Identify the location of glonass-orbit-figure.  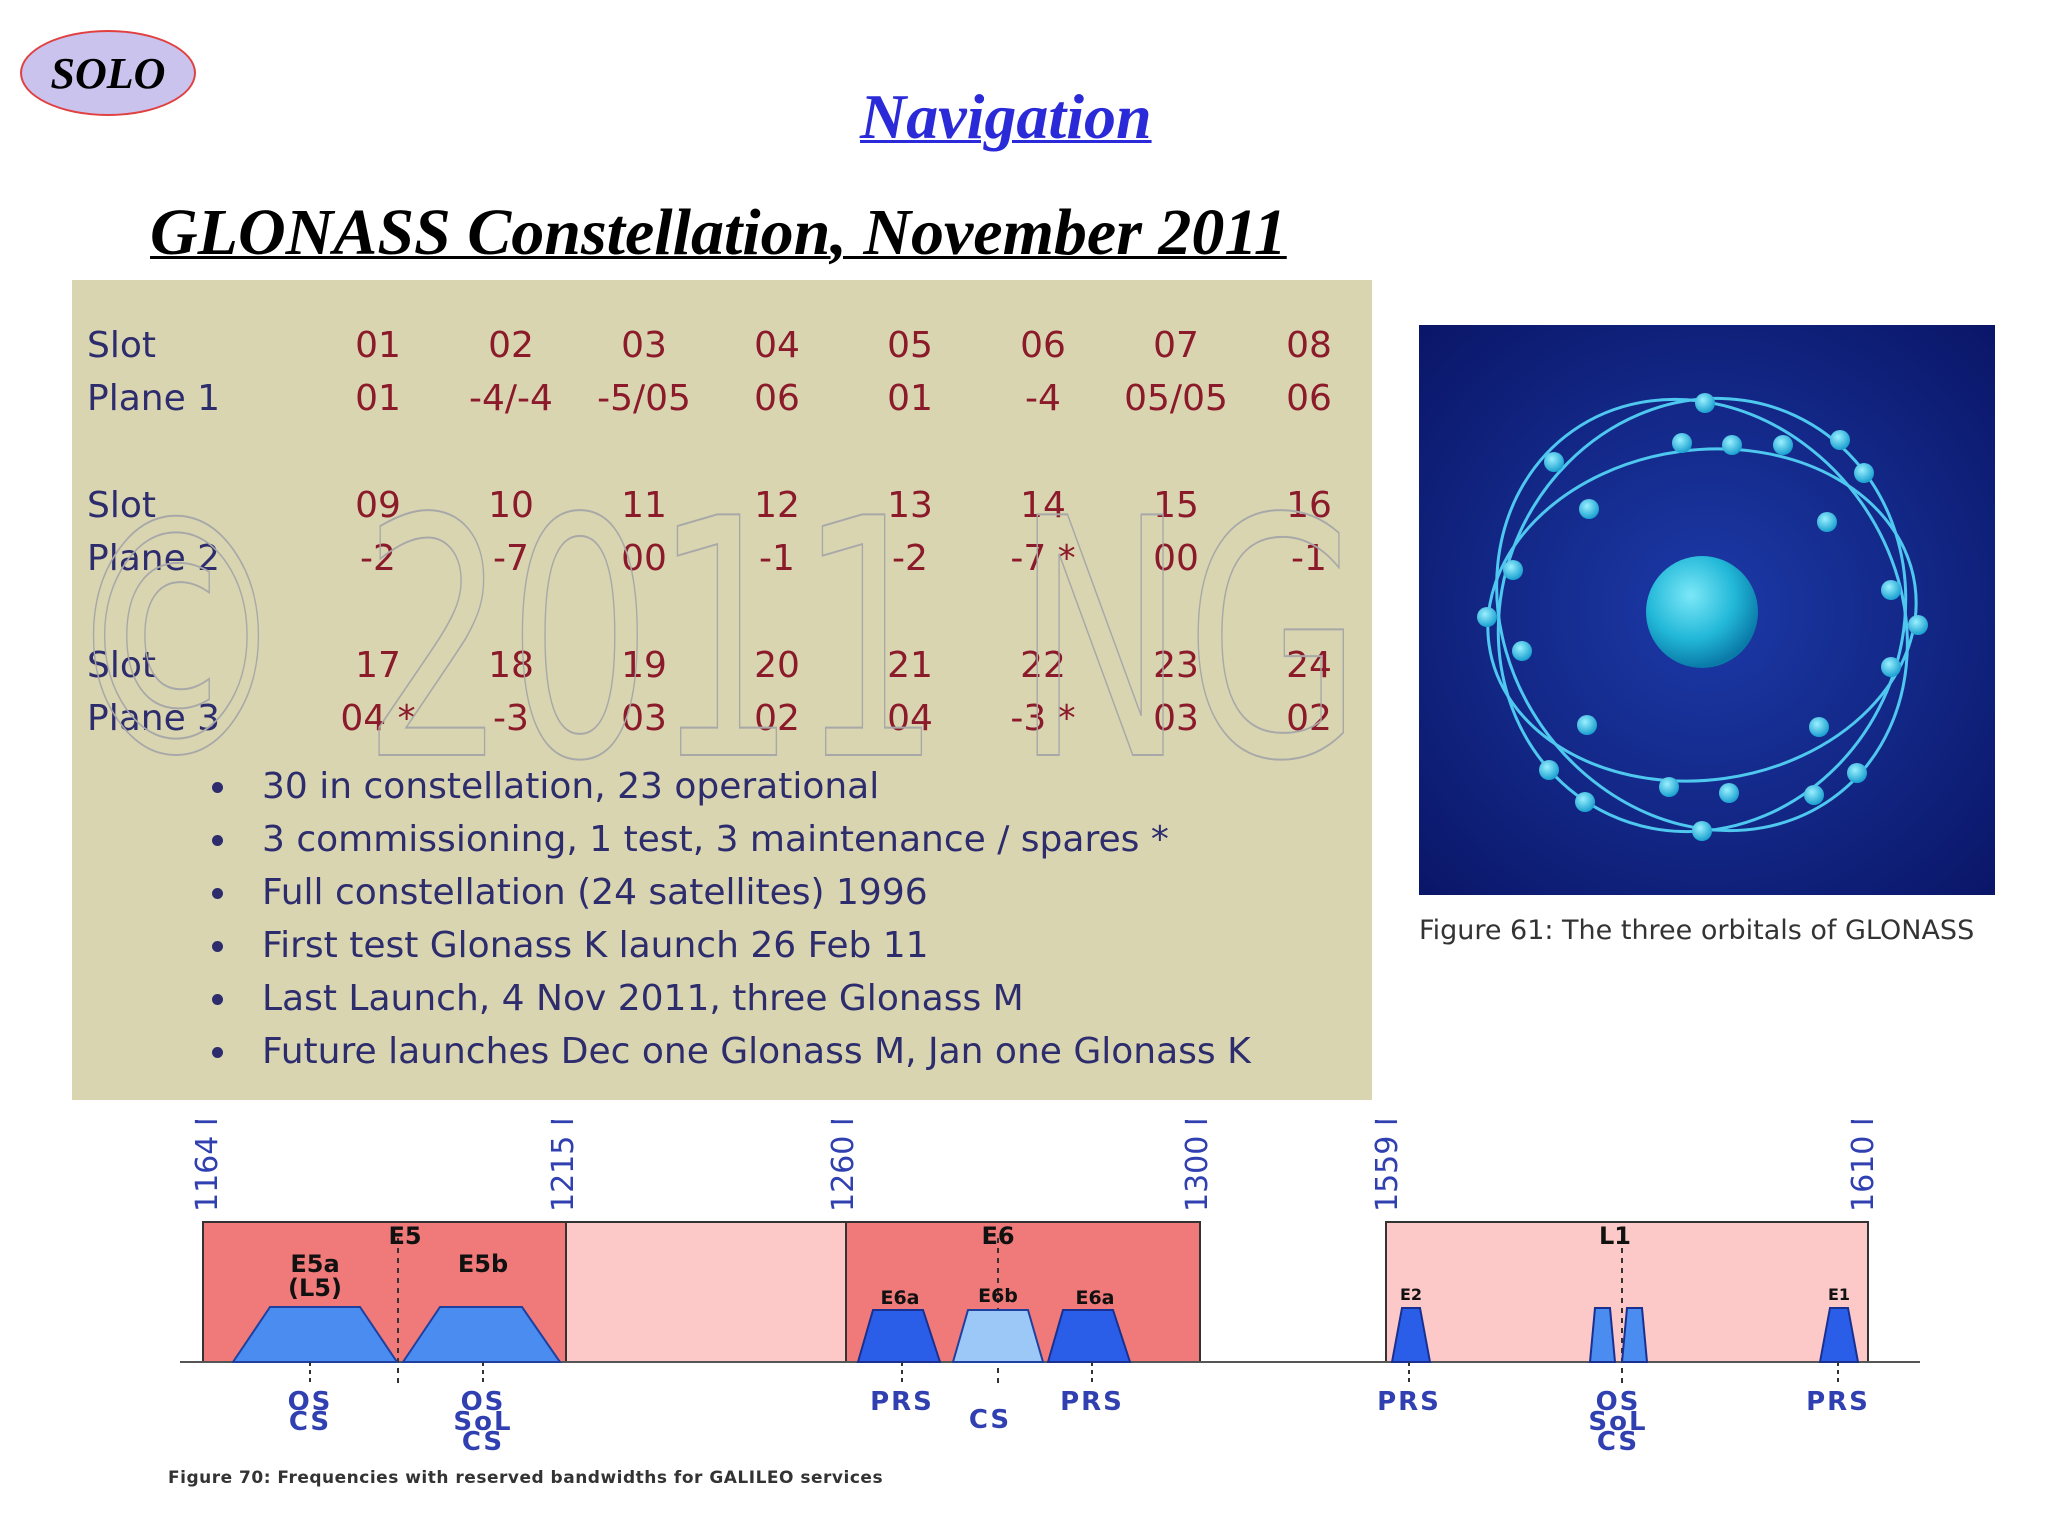
(1707, 610).